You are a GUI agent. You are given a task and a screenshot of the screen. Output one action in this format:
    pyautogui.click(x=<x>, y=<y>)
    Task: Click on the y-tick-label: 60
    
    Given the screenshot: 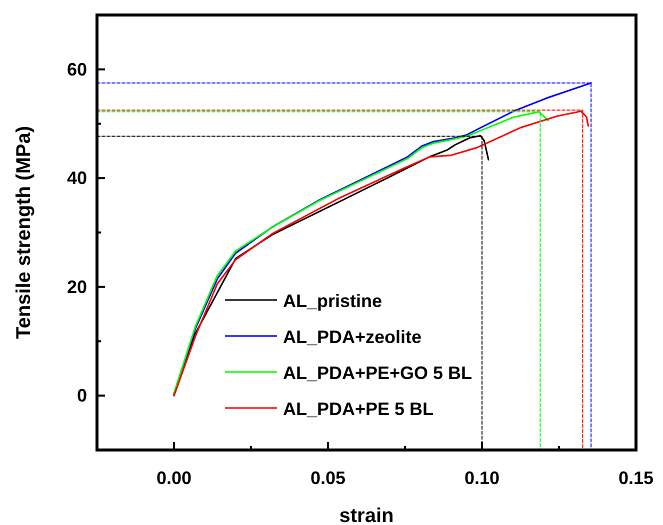 What is the action you would take?
    pyautogui.click(x=76, y=69)
    